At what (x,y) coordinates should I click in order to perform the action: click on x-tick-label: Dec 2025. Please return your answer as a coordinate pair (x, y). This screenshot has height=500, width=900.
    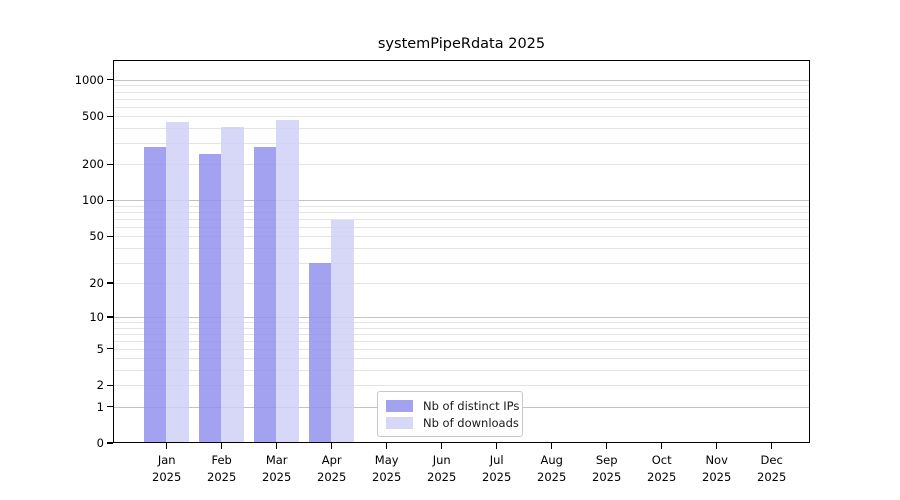
    Looking at the image, I should click on (772, 468).